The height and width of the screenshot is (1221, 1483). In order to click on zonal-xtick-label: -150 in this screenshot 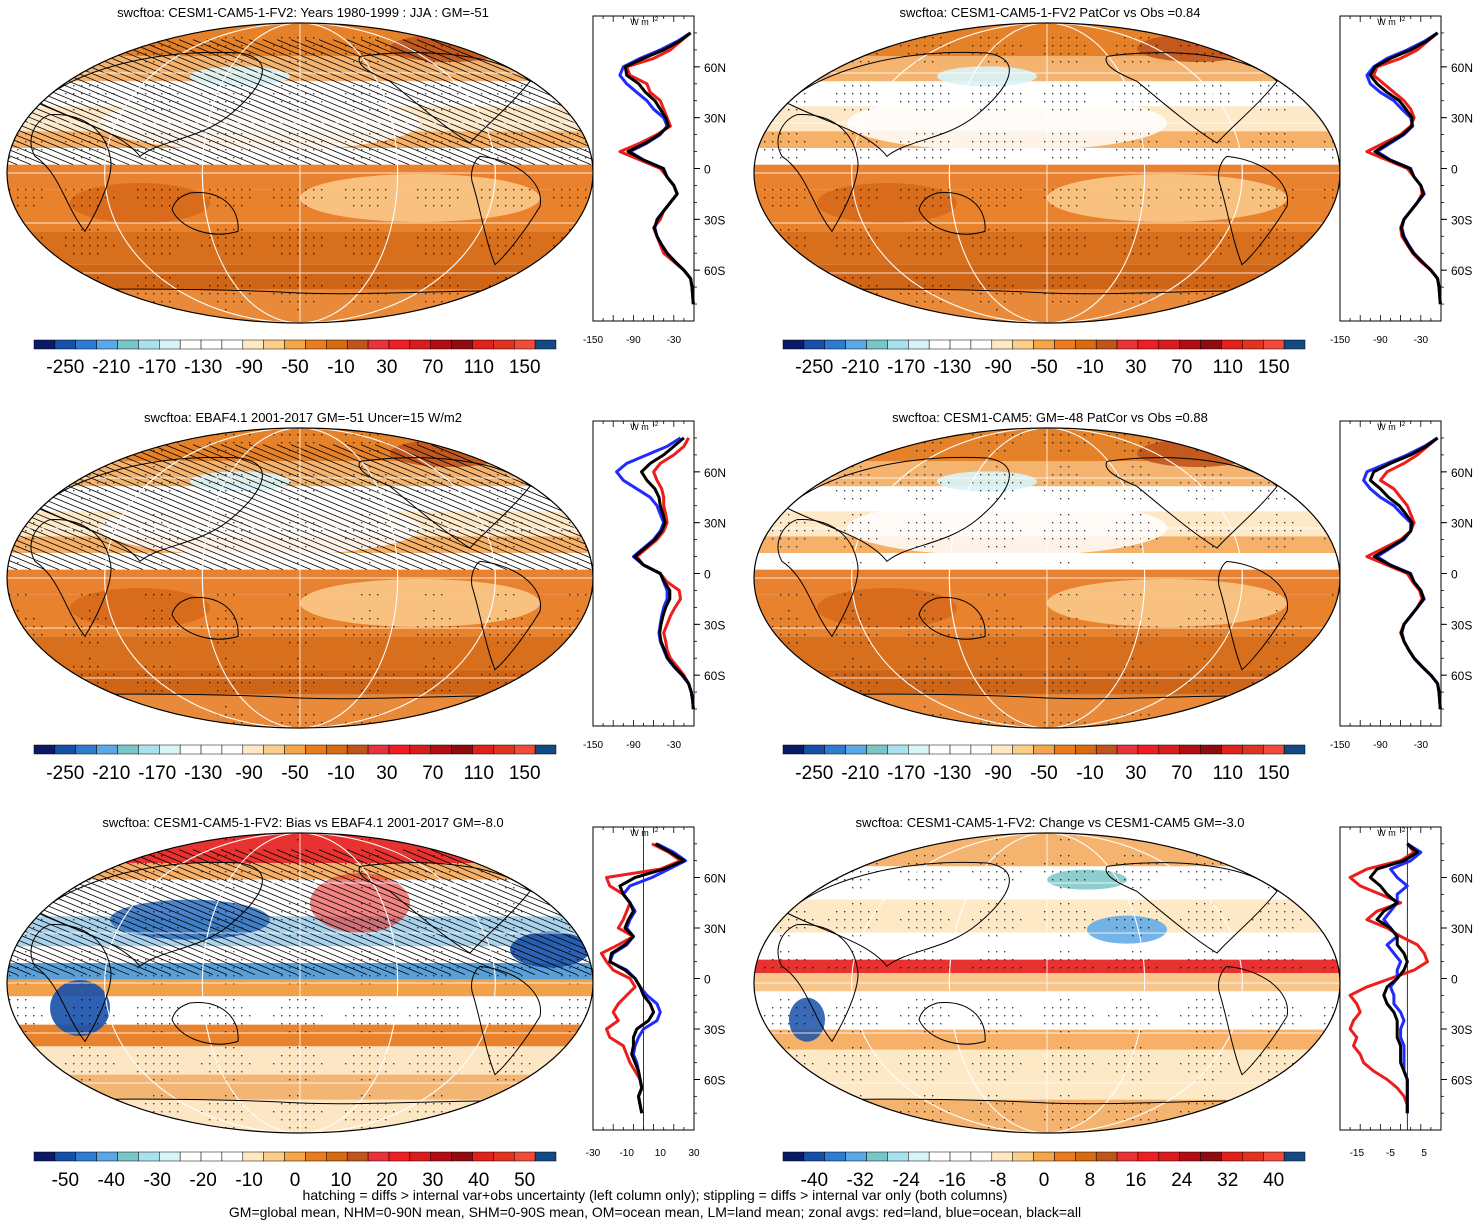, I will do `click(1340, 340)`.